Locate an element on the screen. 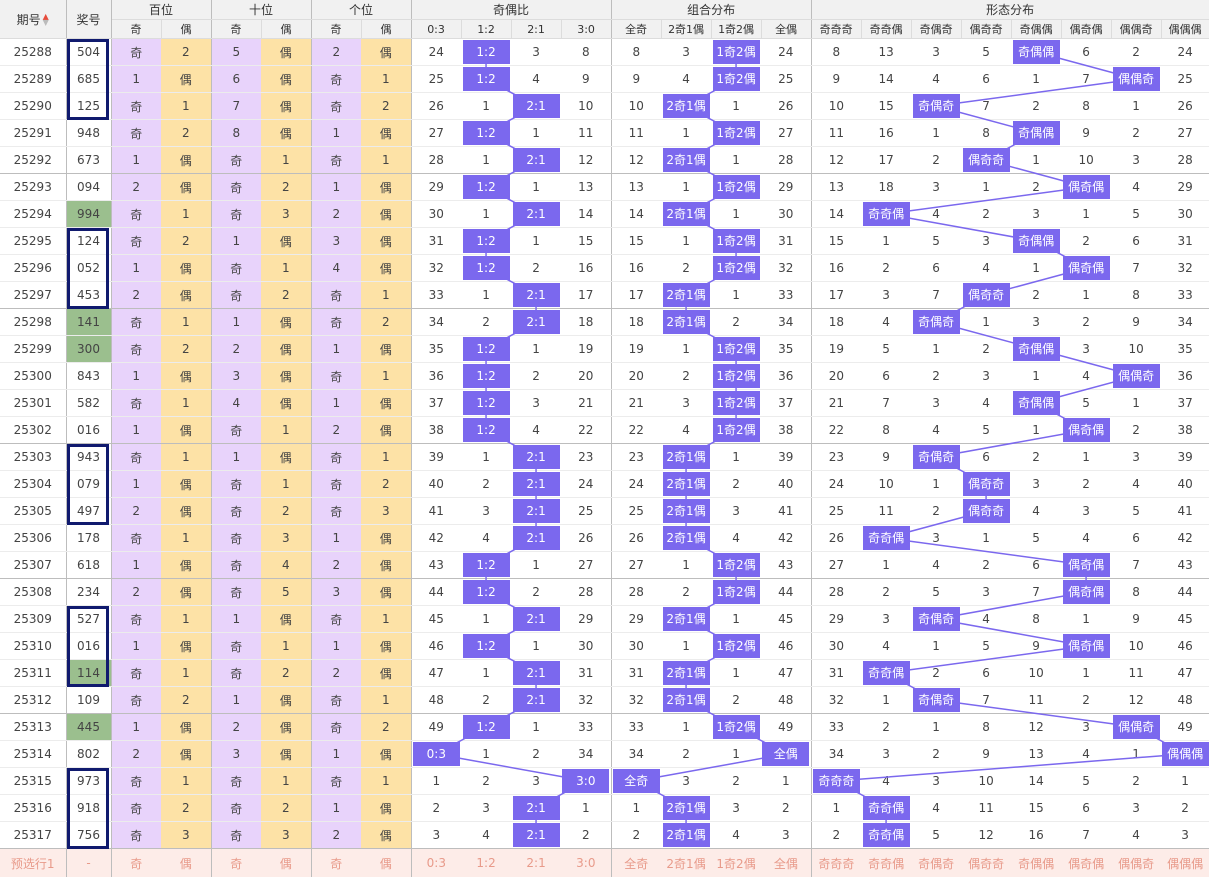 The width and height of the screenshot is (1209, 877). hit-cell: 偶偶奇 is located at coordinates (1136, 79).